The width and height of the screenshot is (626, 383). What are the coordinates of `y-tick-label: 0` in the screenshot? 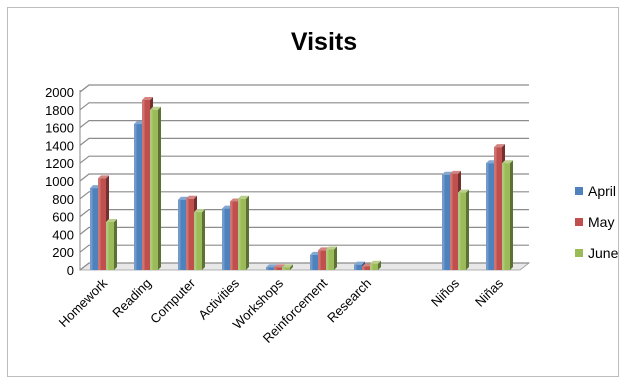 It's located at (70, 270).